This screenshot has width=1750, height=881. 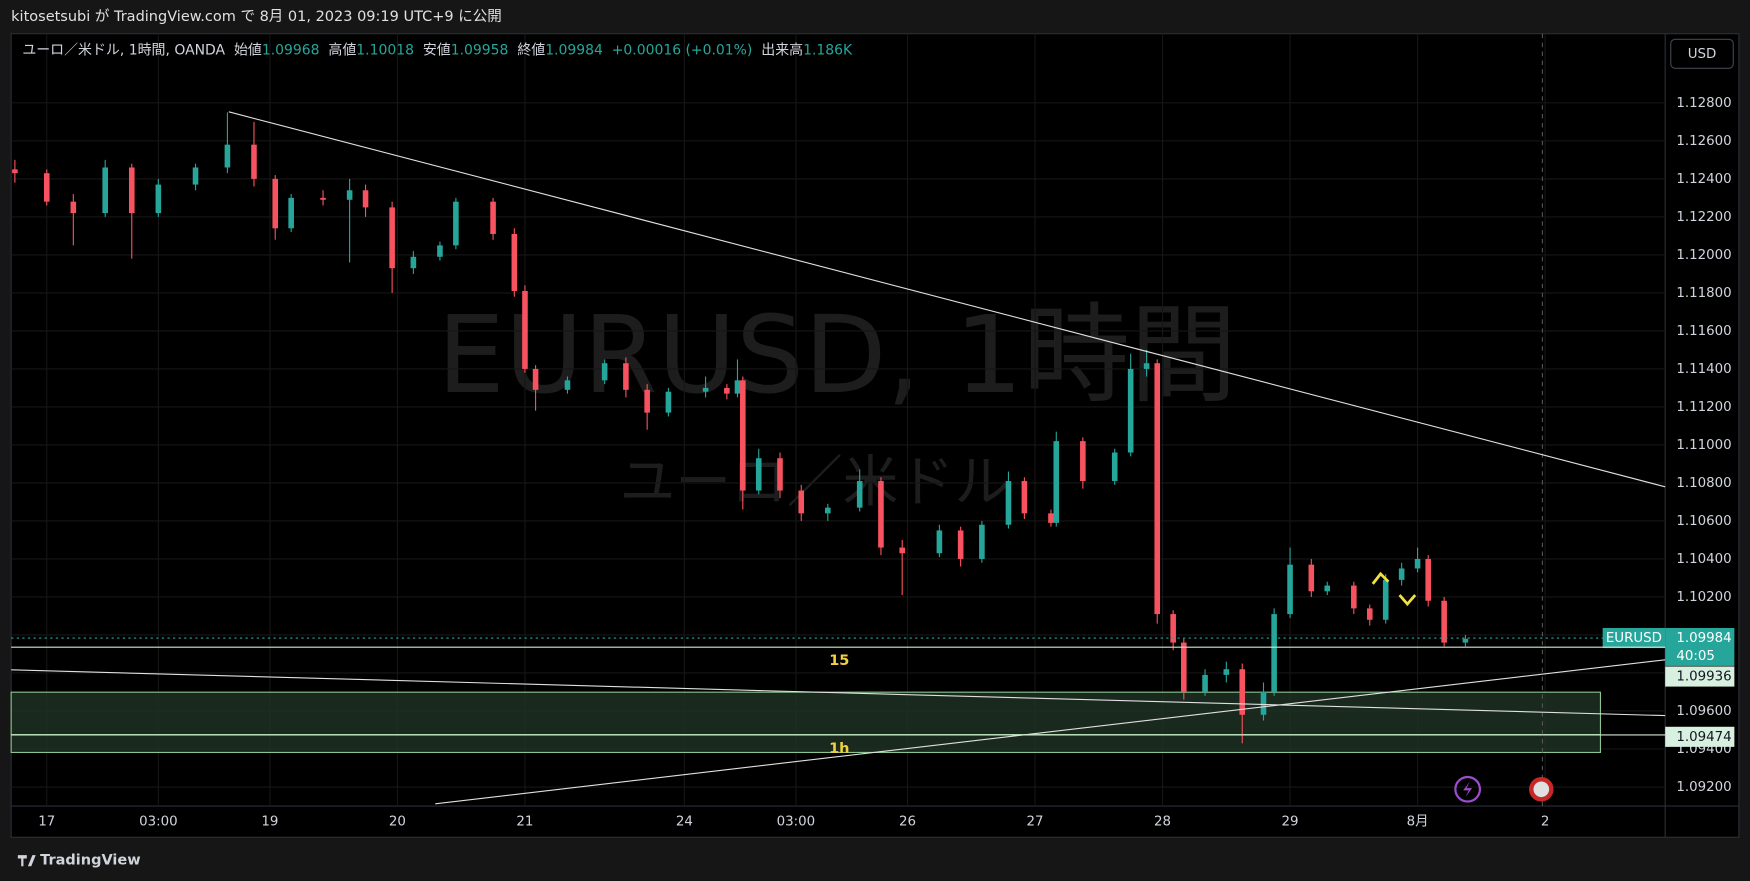 What do you see at coordinates (248, 50) in the screenshot?
I see `legend-label: 始値` at bounding box center [248, 50].